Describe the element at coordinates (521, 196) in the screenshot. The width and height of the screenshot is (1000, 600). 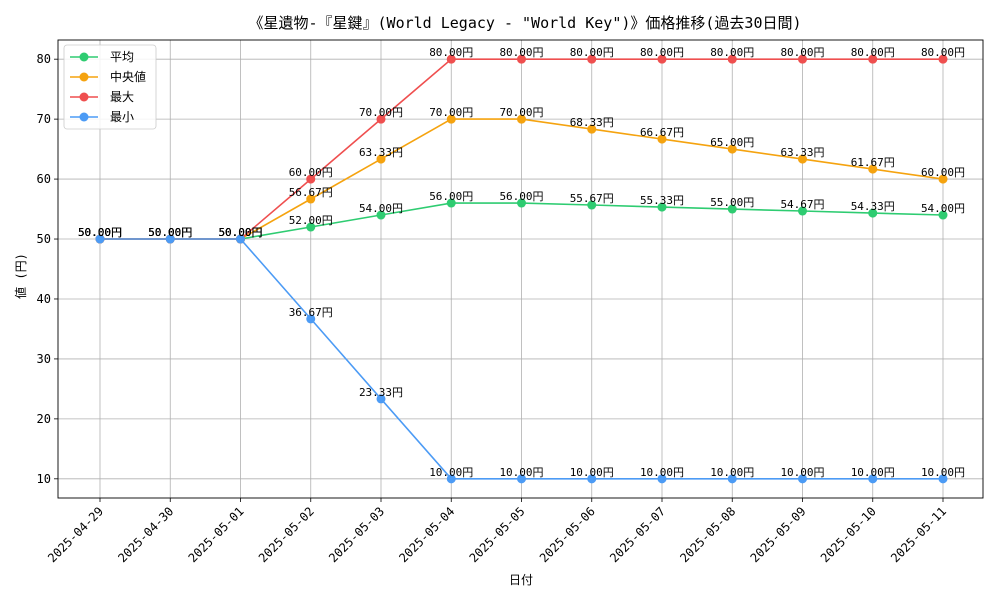
I see `data-label-0: 56.00円` at that location.